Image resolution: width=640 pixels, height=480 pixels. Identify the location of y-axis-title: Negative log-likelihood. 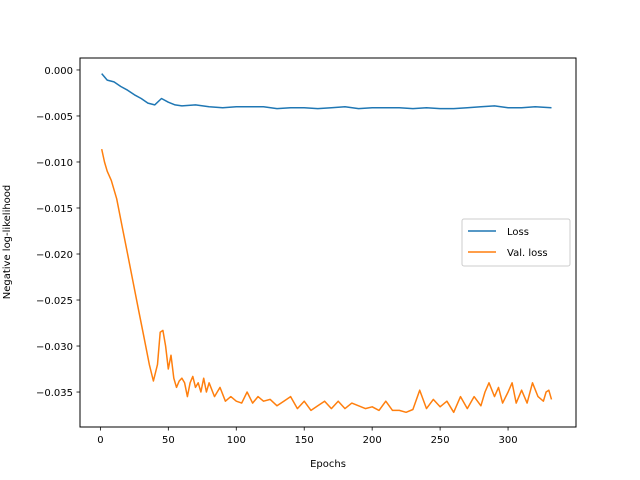
(7, 242).